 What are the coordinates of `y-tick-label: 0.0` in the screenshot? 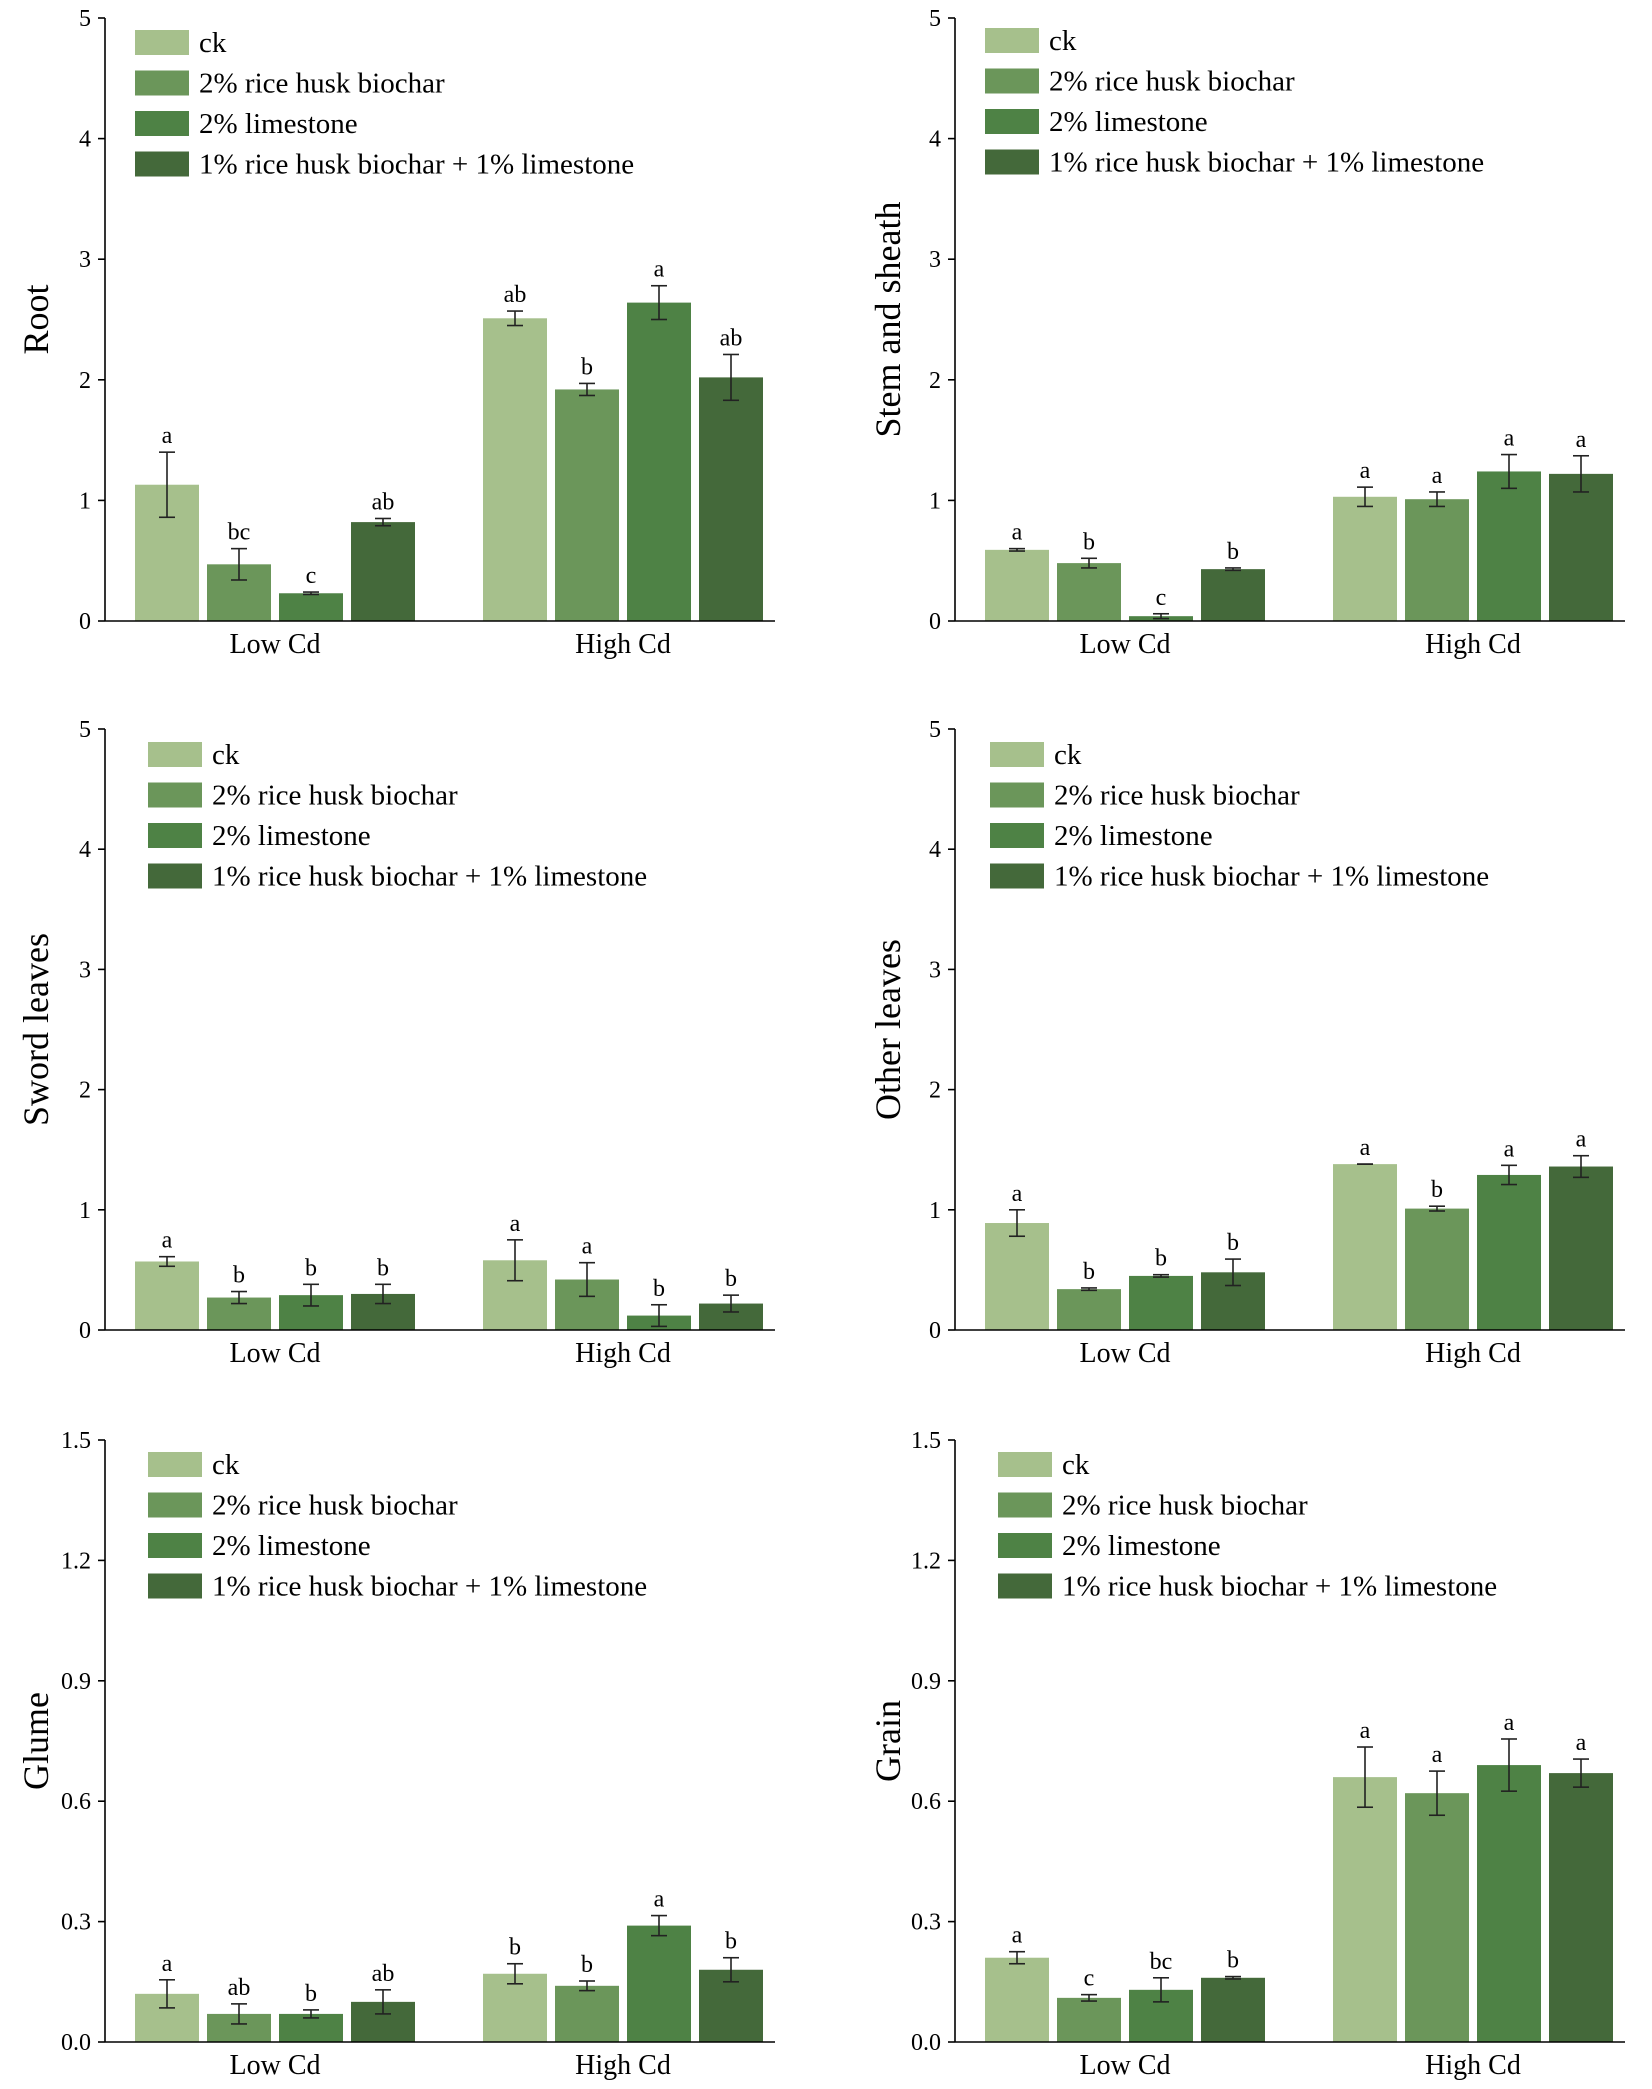 It's located at (76, 2043).